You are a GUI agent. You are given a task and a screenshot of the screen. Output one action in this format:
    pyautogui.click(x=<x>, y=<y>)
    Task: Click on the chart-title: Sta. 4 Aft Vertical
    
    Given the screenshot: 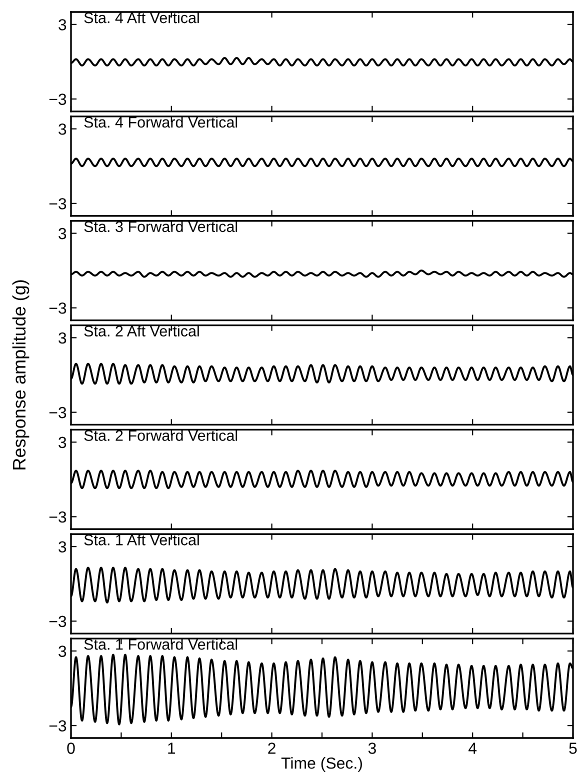 What is the action you would take?
    pyautogui.click(x=141, y=18)
    